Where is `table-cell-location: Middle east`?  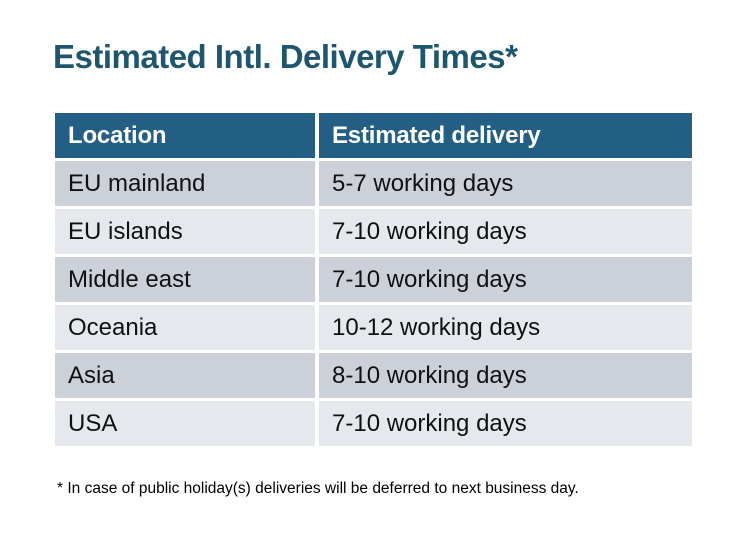
table-cell-location: Middle east is located at coordinates (185, 279).